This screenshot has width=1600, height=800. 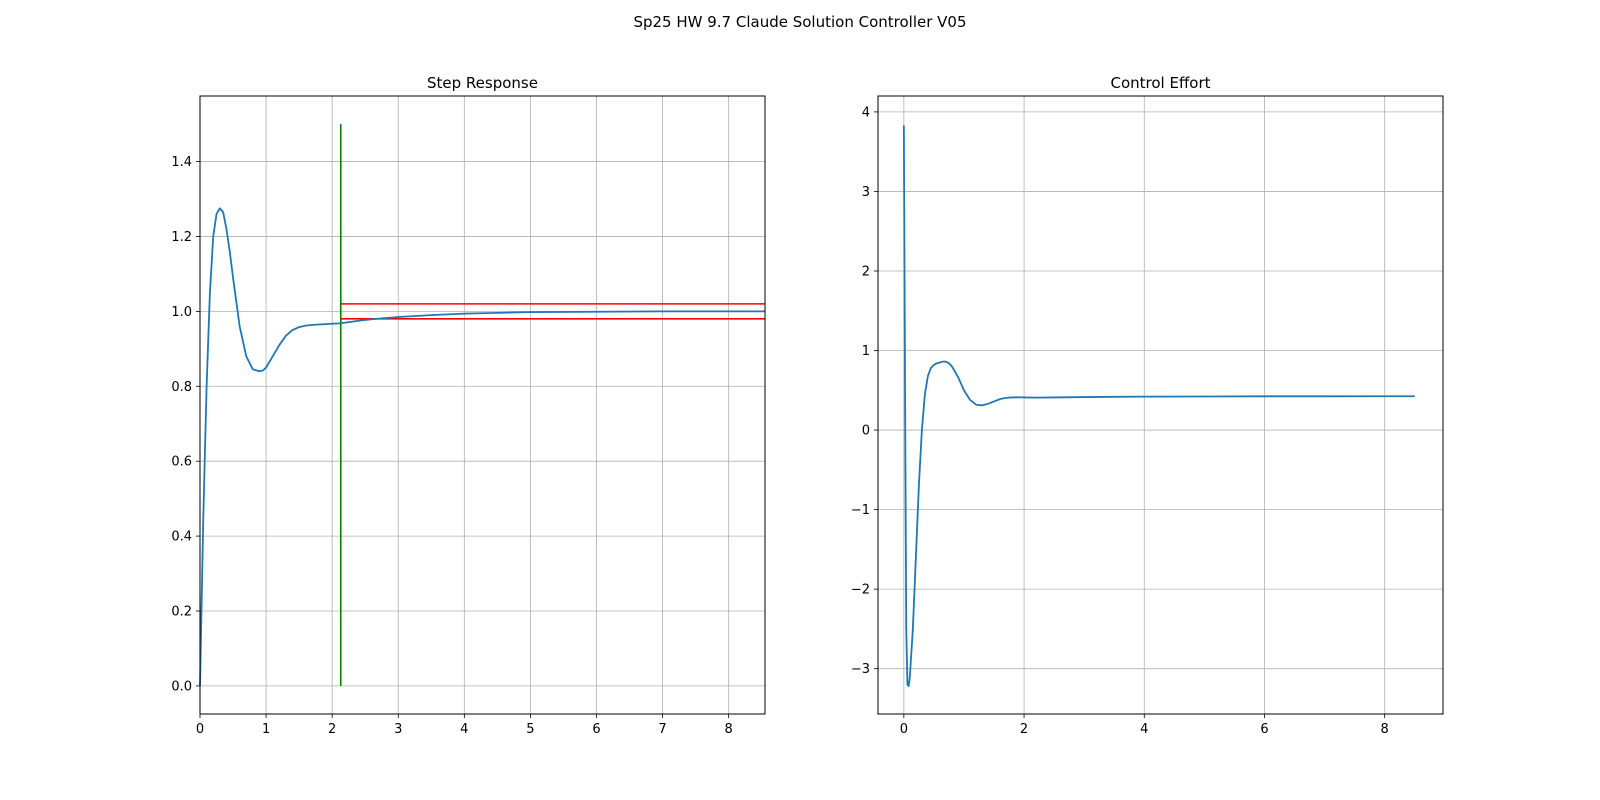 What do you see at coordinates (1144, 729) in the screenshot?
I see `control-effort-xtick-label: 4` at bounding box center [1144, 729].